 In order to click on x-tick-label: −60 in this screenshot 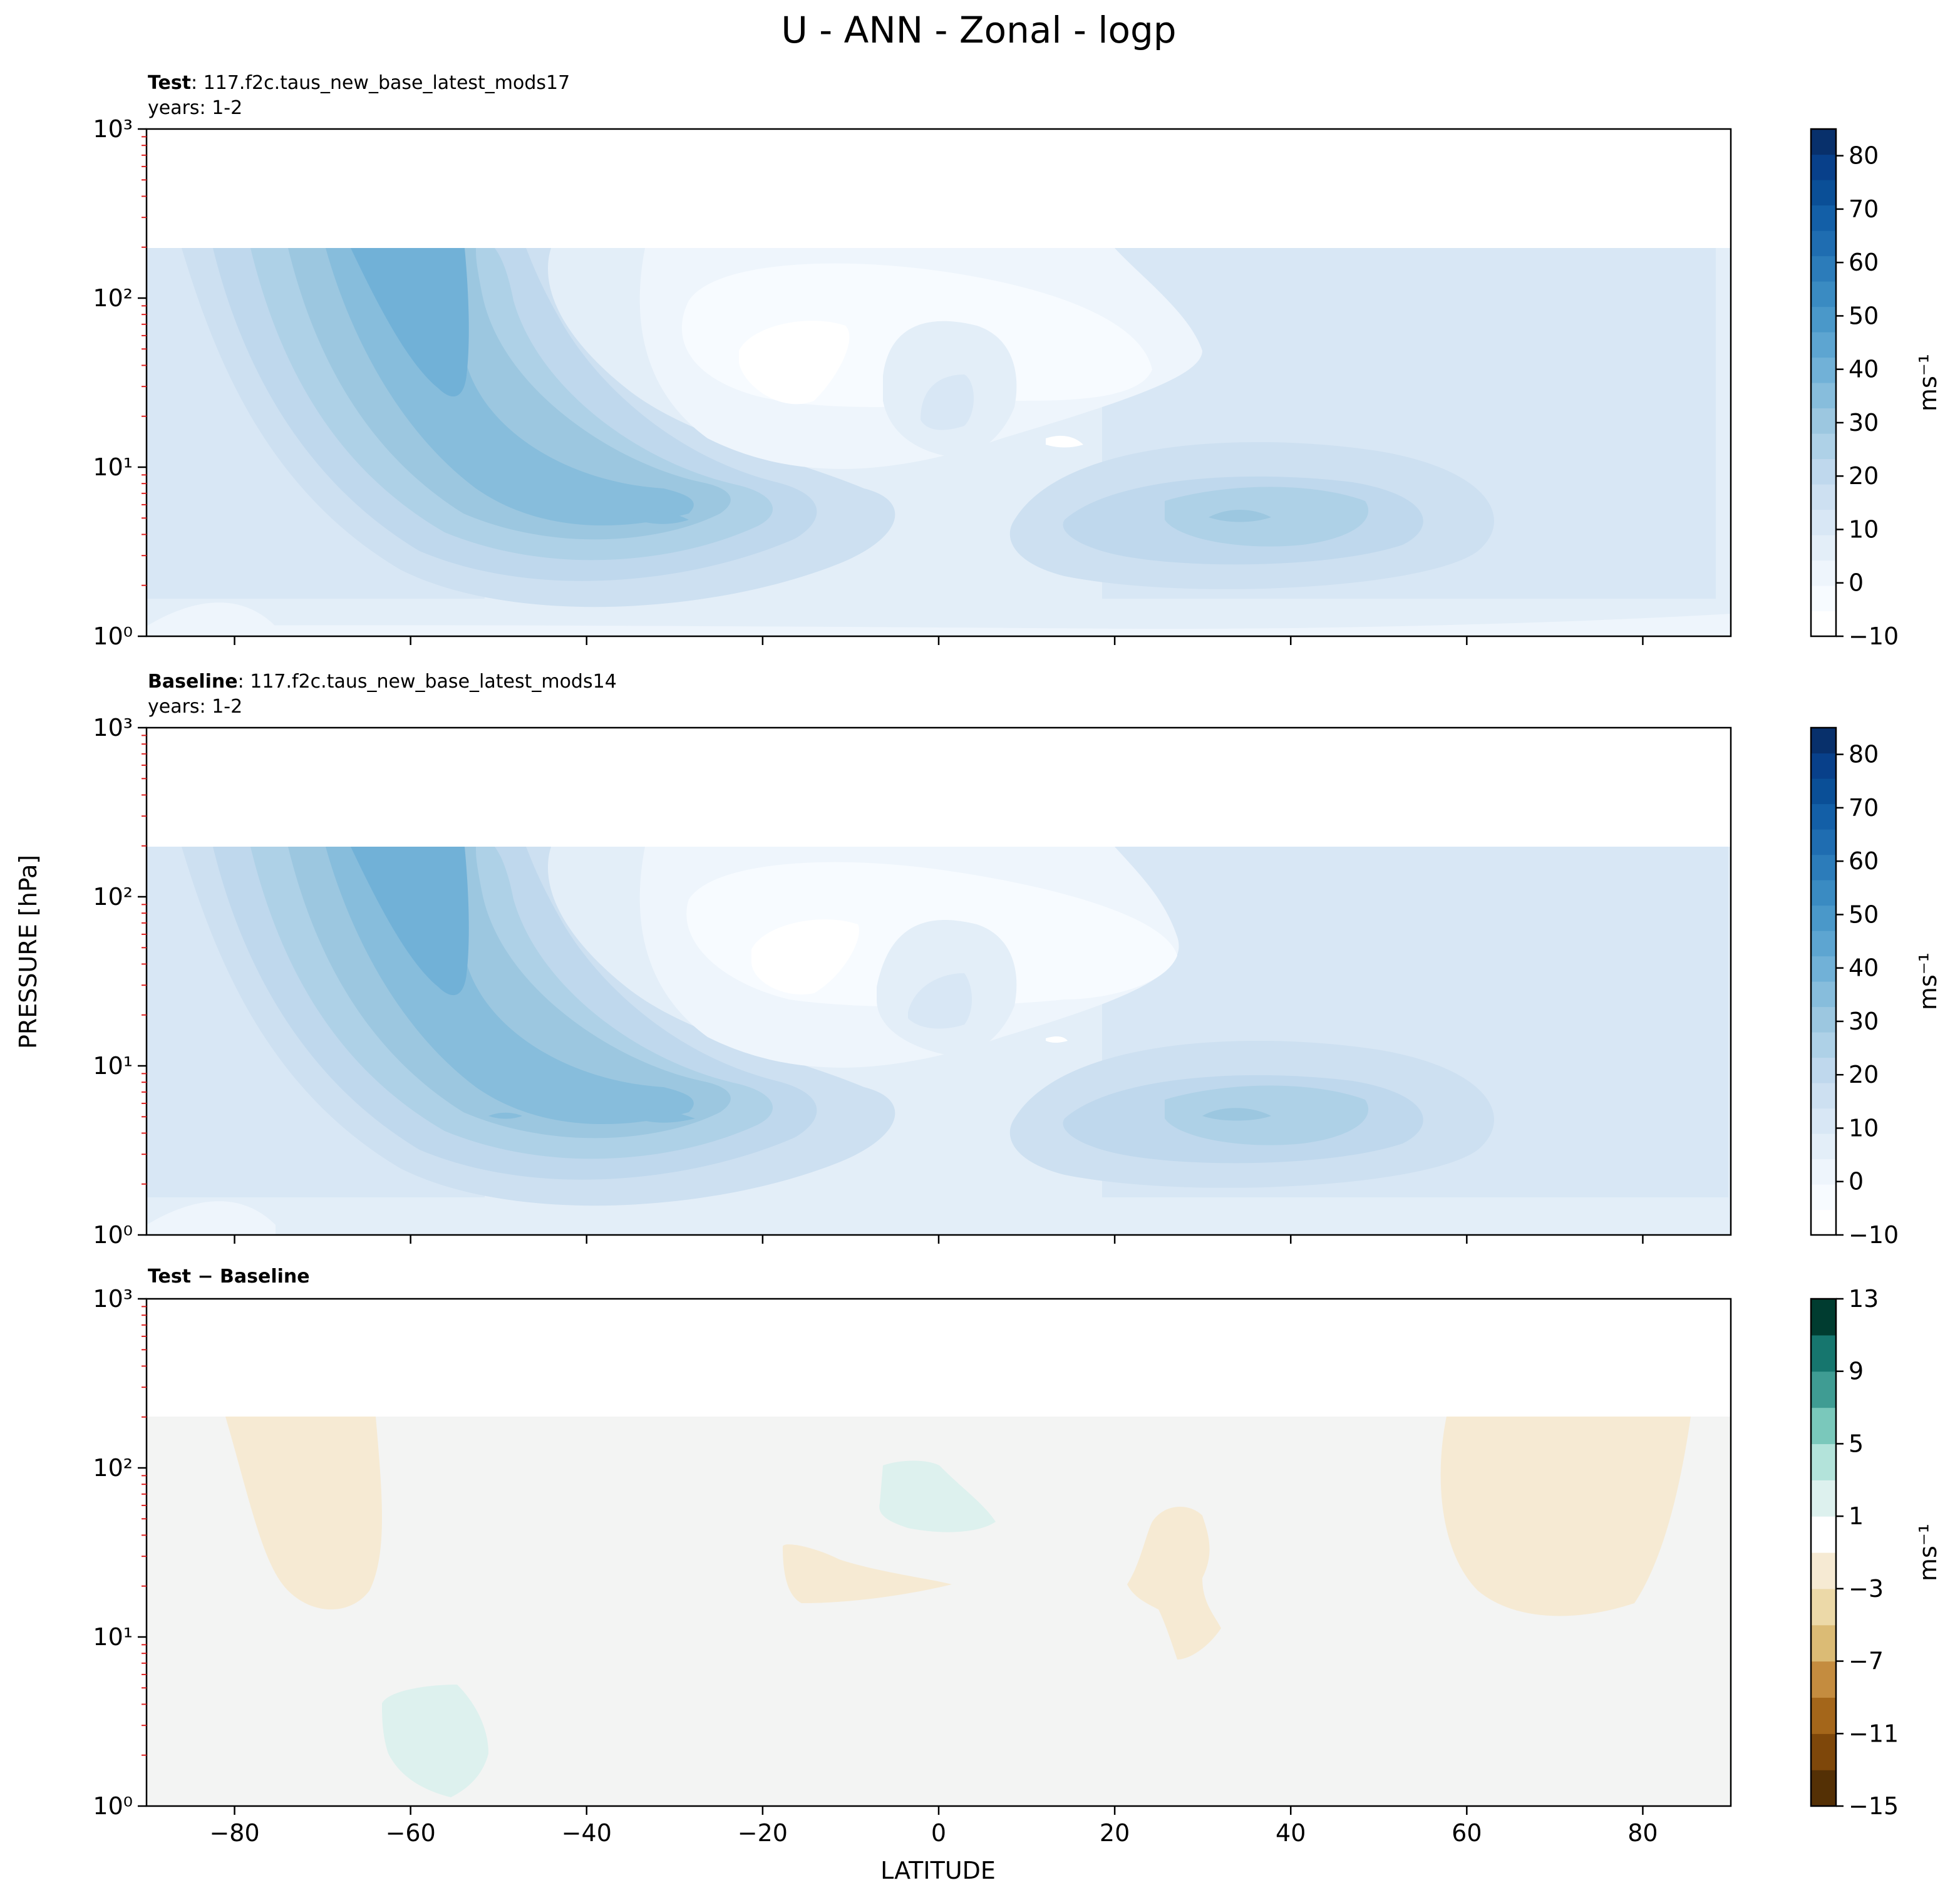, I will do `click(411, 1833)`.